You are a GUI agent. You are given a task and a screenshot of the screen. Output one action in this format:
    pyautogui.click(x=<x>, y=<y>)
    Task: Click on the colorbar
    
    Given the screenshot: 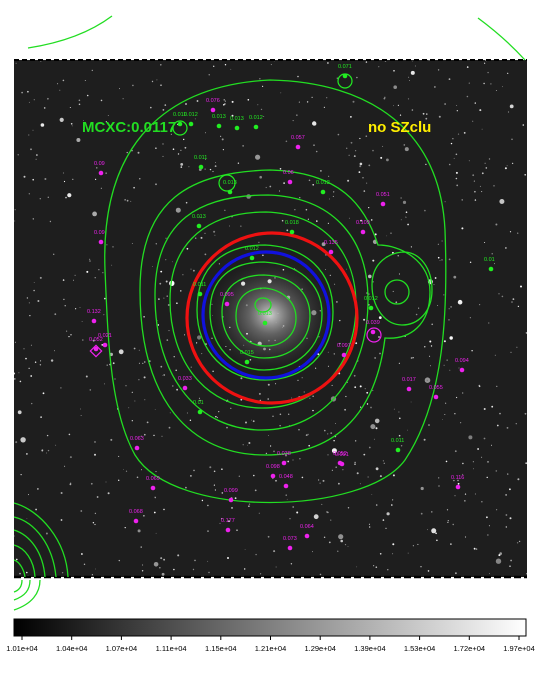 What is the action you would take?
    pyautogui.click(x=270, y=627)
    